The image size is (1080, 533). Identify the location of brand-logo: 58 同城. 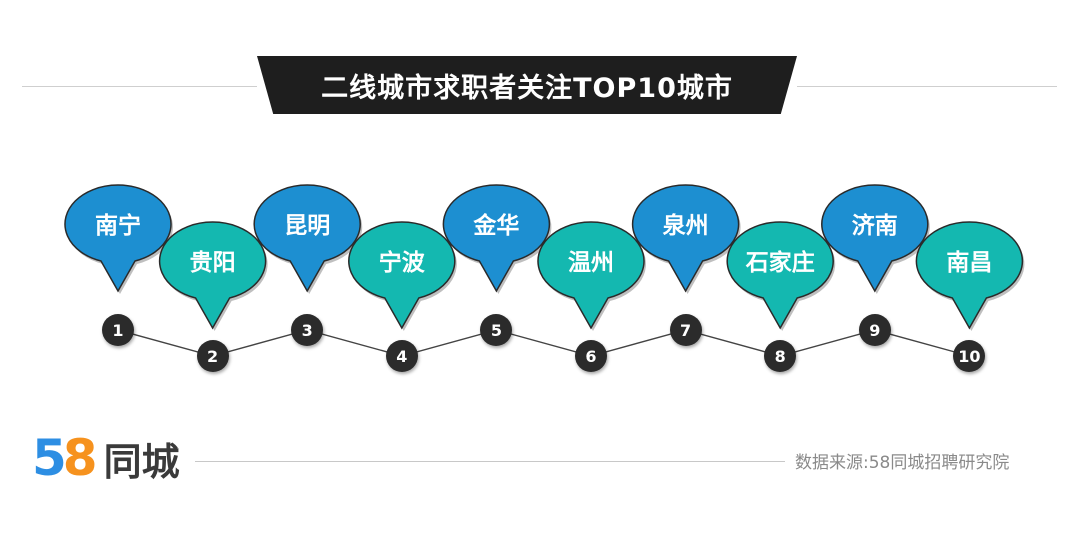
(106, 458).